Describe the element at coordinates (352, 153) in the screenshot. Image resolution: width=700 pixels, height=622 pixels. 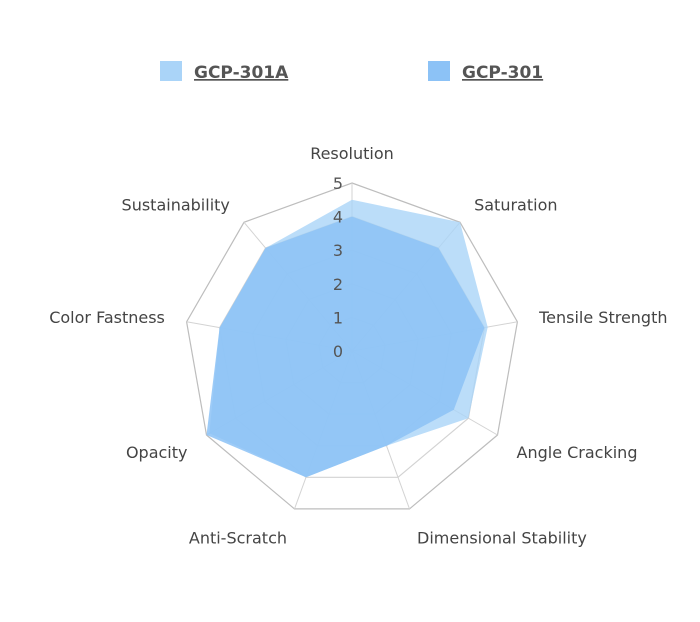
I see `axis-label-resolution: Resolution` at that location.